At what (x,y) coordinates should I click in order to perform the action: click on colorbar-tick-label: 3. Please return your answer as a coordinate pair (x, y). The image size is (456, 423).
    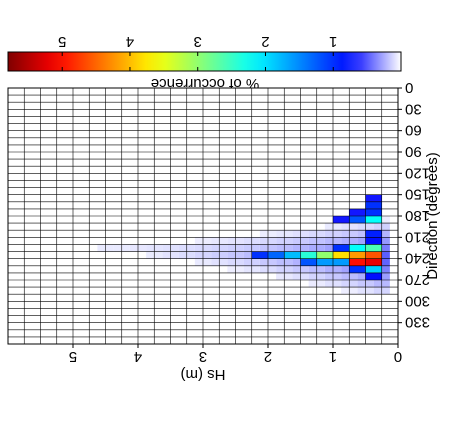
    Looking at the image, I should click on (198, 41).